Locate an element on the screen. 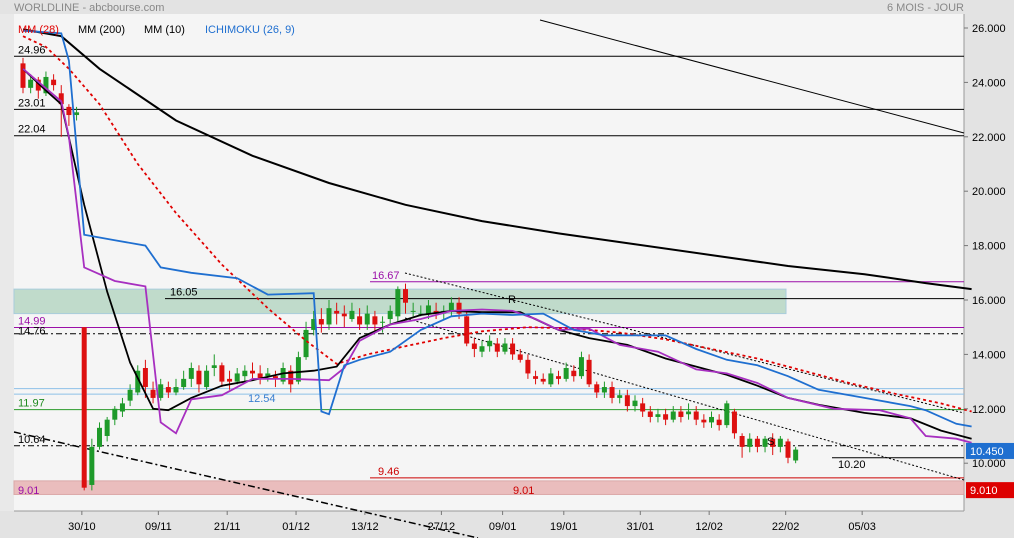 The height and width of the screenshot is (538, 1014). annotation-support: S is located at coordinates (770, 442).